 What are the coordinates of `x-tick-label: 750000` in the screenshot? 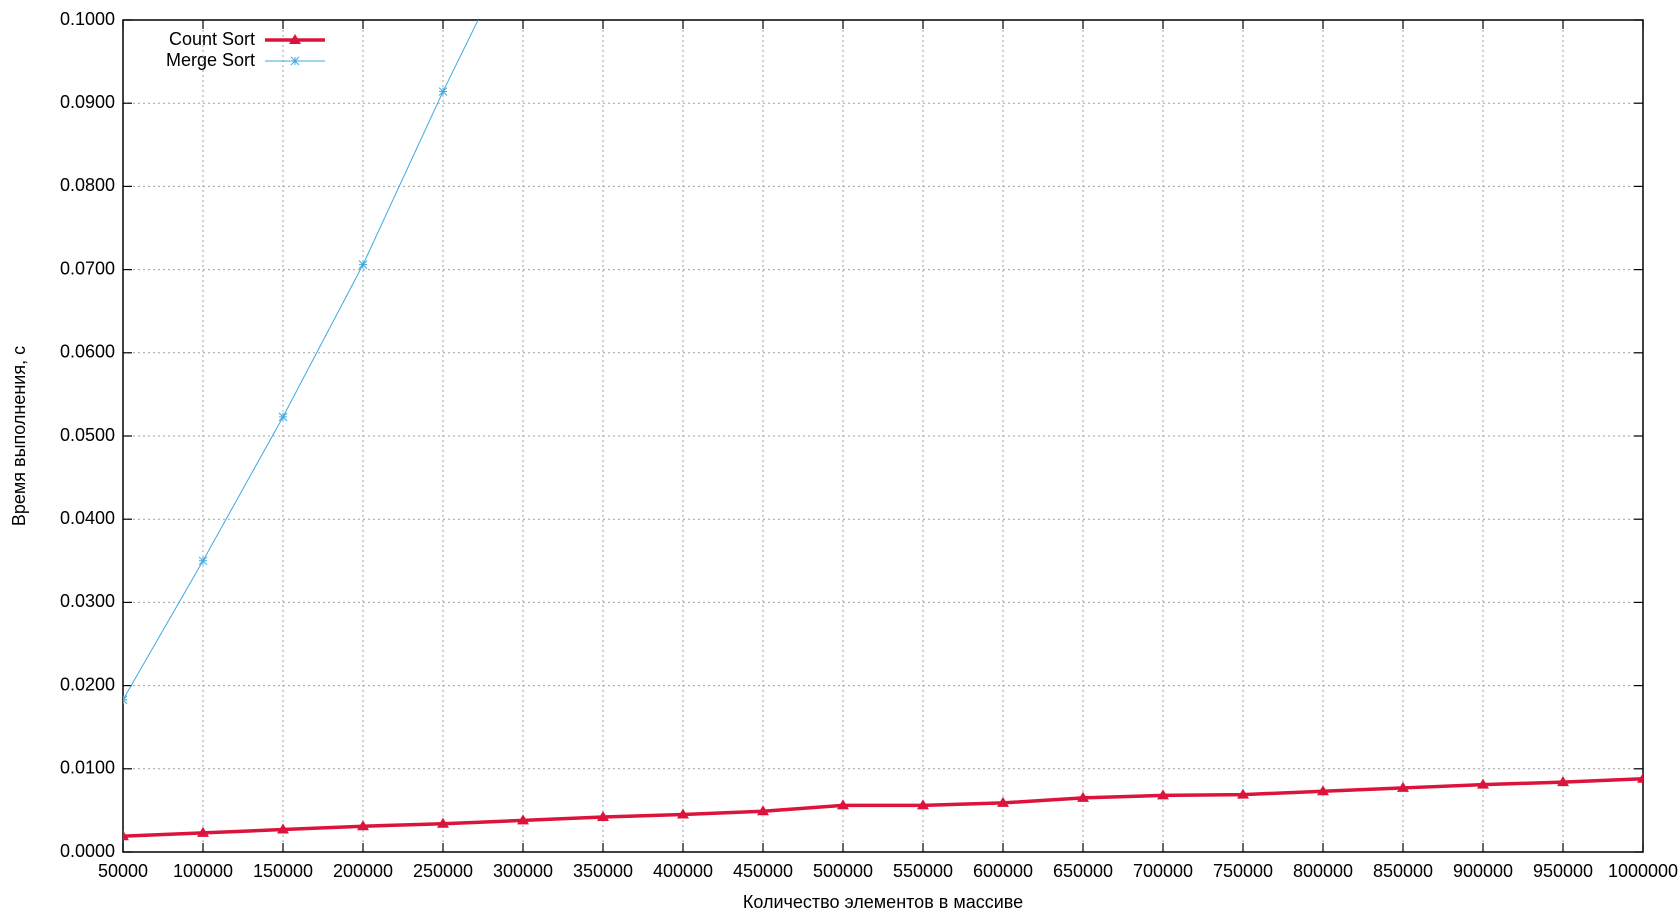 It's located at (1243, 871).